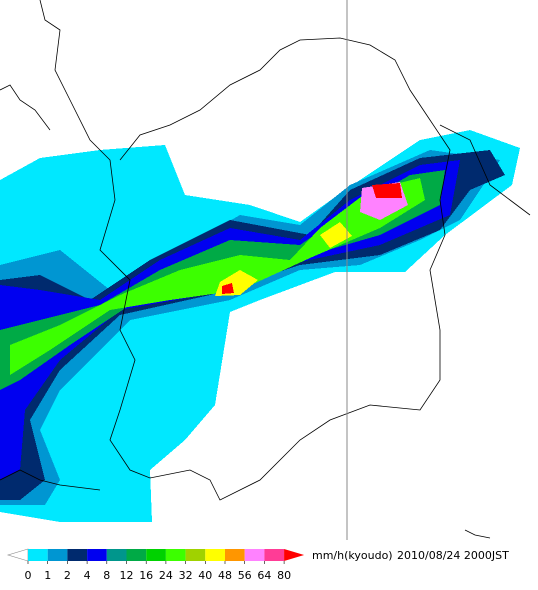 Image resolution: width=538 pixels, height=590 pixels. Describe the element at coordinates (186, 575) in the screenshot. I see `legend-tick-label: 32` at that location.